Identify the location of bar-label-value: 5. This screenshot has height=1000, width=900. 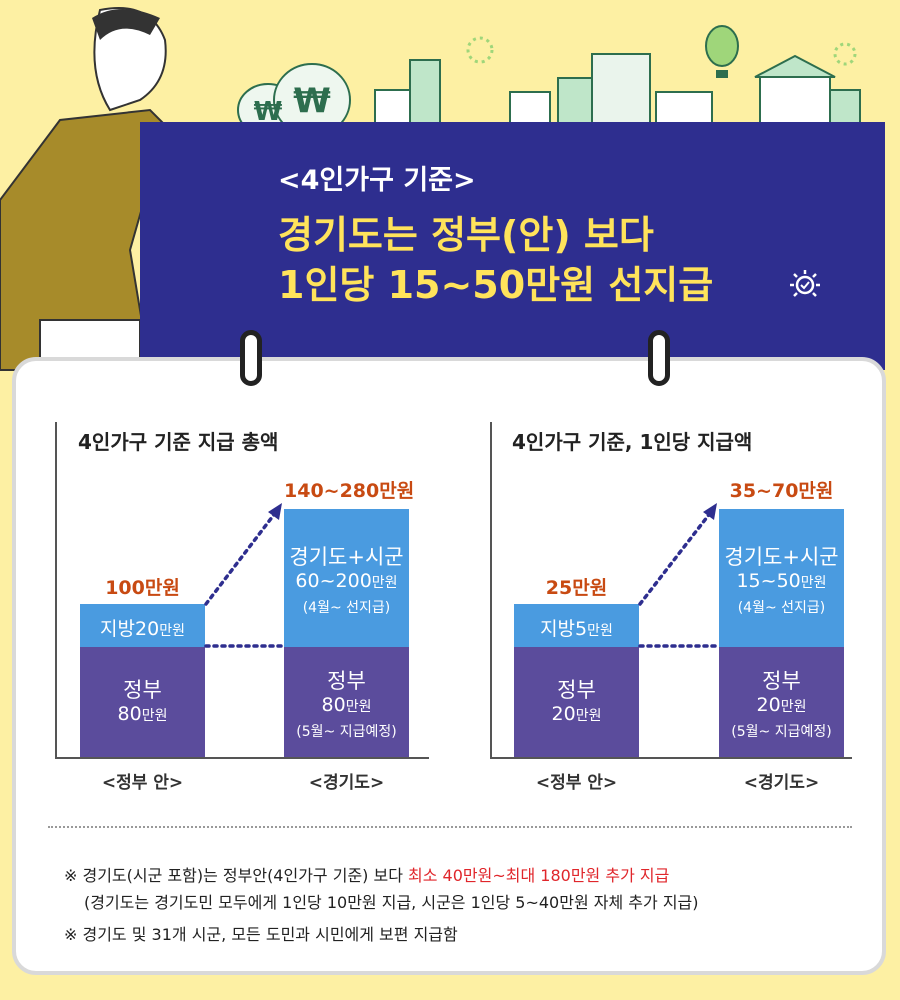
(581, 629).